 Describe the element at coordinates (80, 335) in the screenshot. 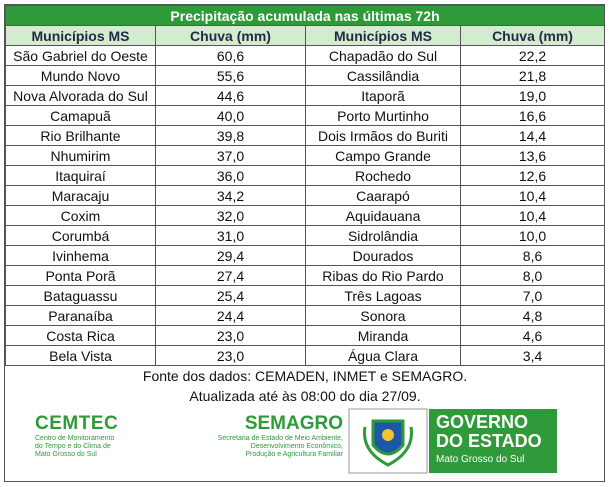

I see `city-cell: Costa Rica` at that location.